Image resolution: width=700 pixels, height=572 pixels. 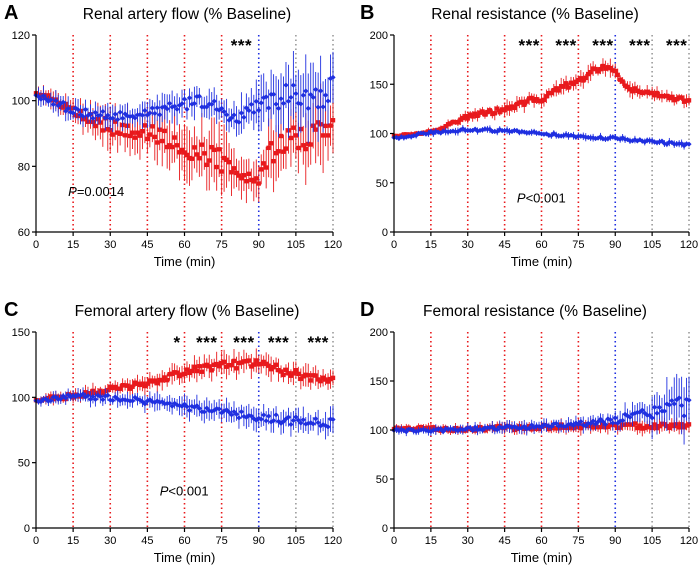 What do you see at coordinates (541, 137) in the screenshot?
I see `series-blue` at bounding box center [541, 137].